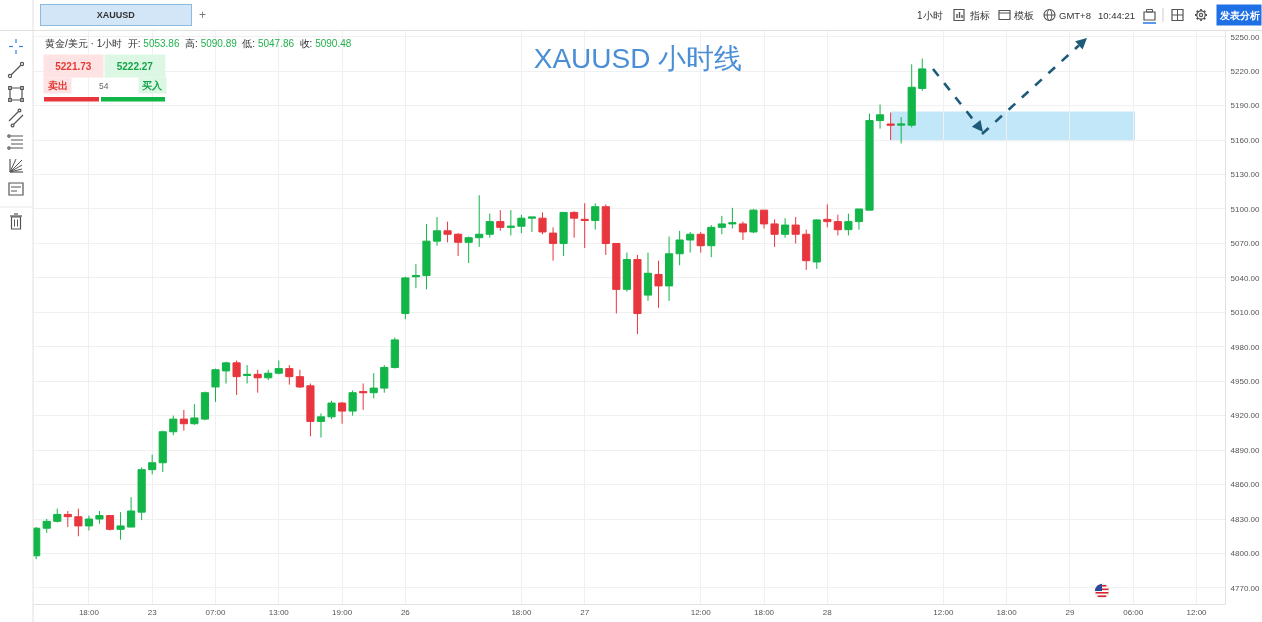 This screenshot has width=1262, height=622. What do you see at coordinates (1075, 15) in the screenshot?
I see `text: GMT+8` at bounding box center [1075, 15].